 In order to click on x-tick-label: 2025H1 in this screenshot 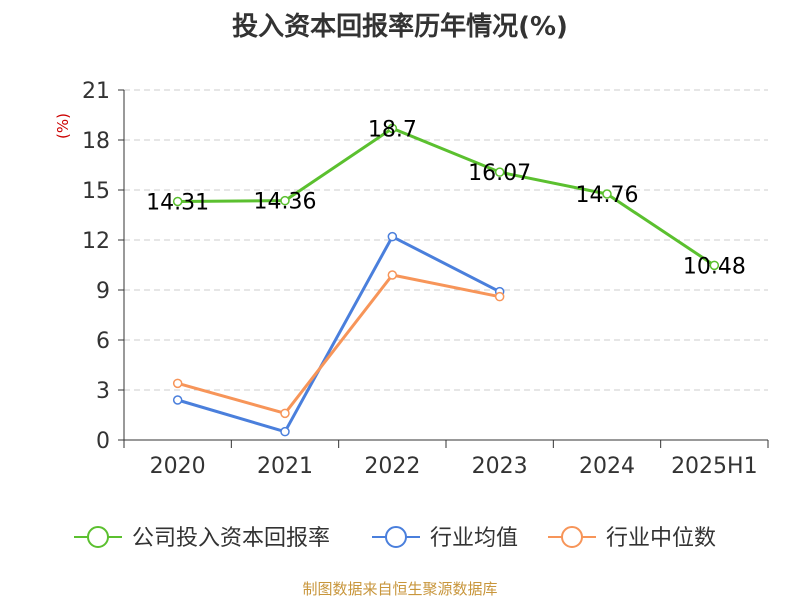, I will do `click(714, 466)`.